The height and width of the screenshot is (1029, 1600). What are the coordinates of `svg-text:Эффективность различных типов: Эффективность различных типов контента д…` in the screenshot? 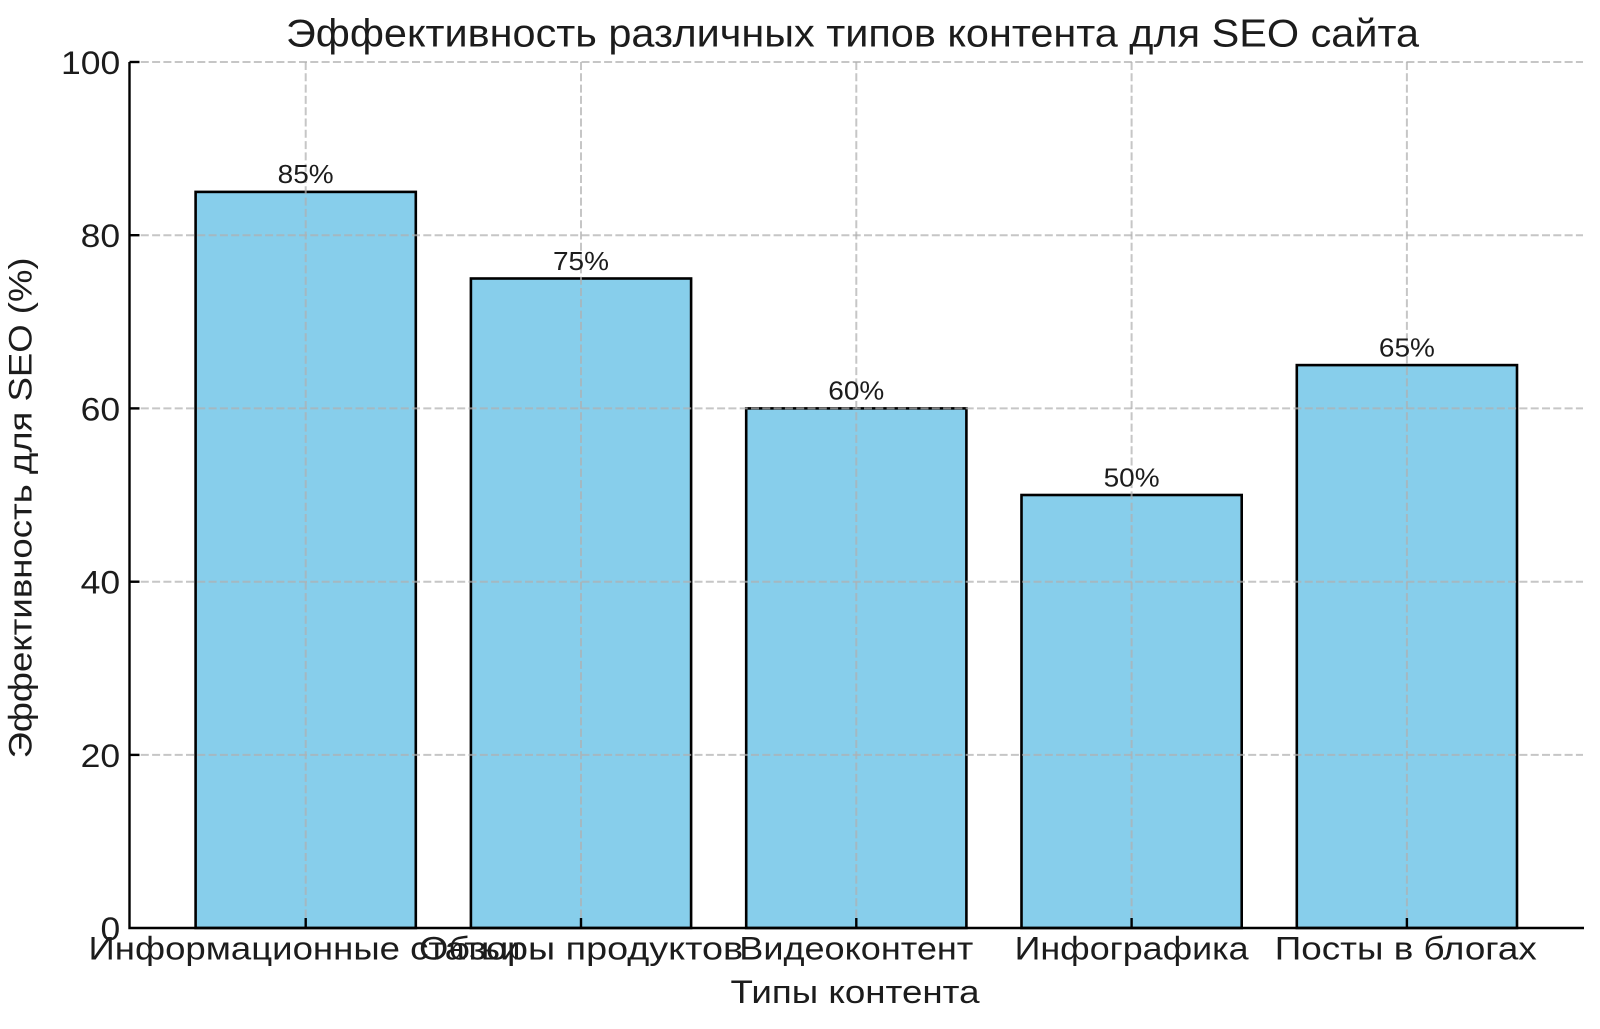 It's located at (852, 33).